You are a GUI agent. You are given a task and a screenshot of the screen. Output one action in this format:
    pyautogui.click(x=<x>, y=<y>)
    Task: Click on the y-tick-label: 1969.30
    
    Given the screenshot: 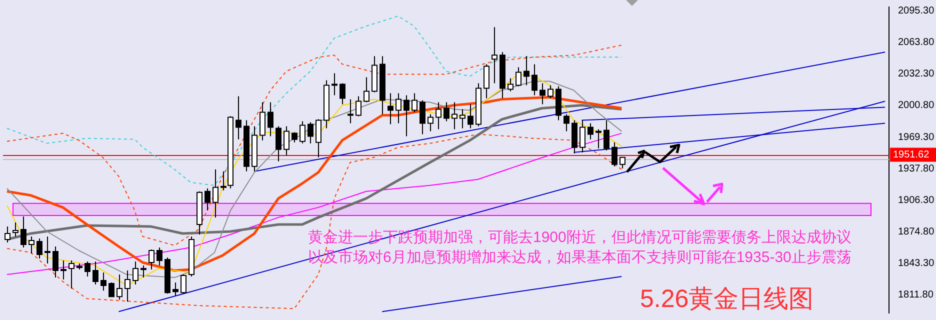 What is the action you would take?
    pyautogui.click(x=916, y=137)
    